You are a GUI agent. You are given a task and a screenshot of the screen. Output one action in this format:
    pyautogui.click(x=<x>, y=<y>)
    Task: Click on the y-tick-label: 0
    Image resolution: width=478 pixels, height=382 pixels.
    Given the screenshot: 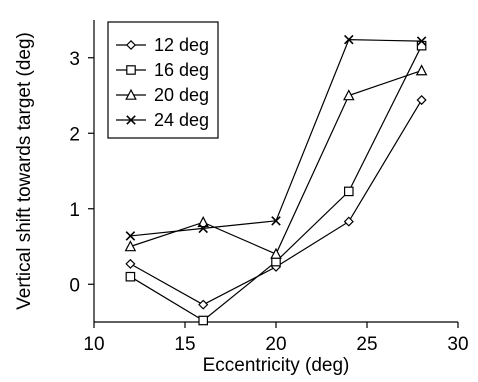 What is the action you would take?
    pyautogui.click(x=74, y=285)
    